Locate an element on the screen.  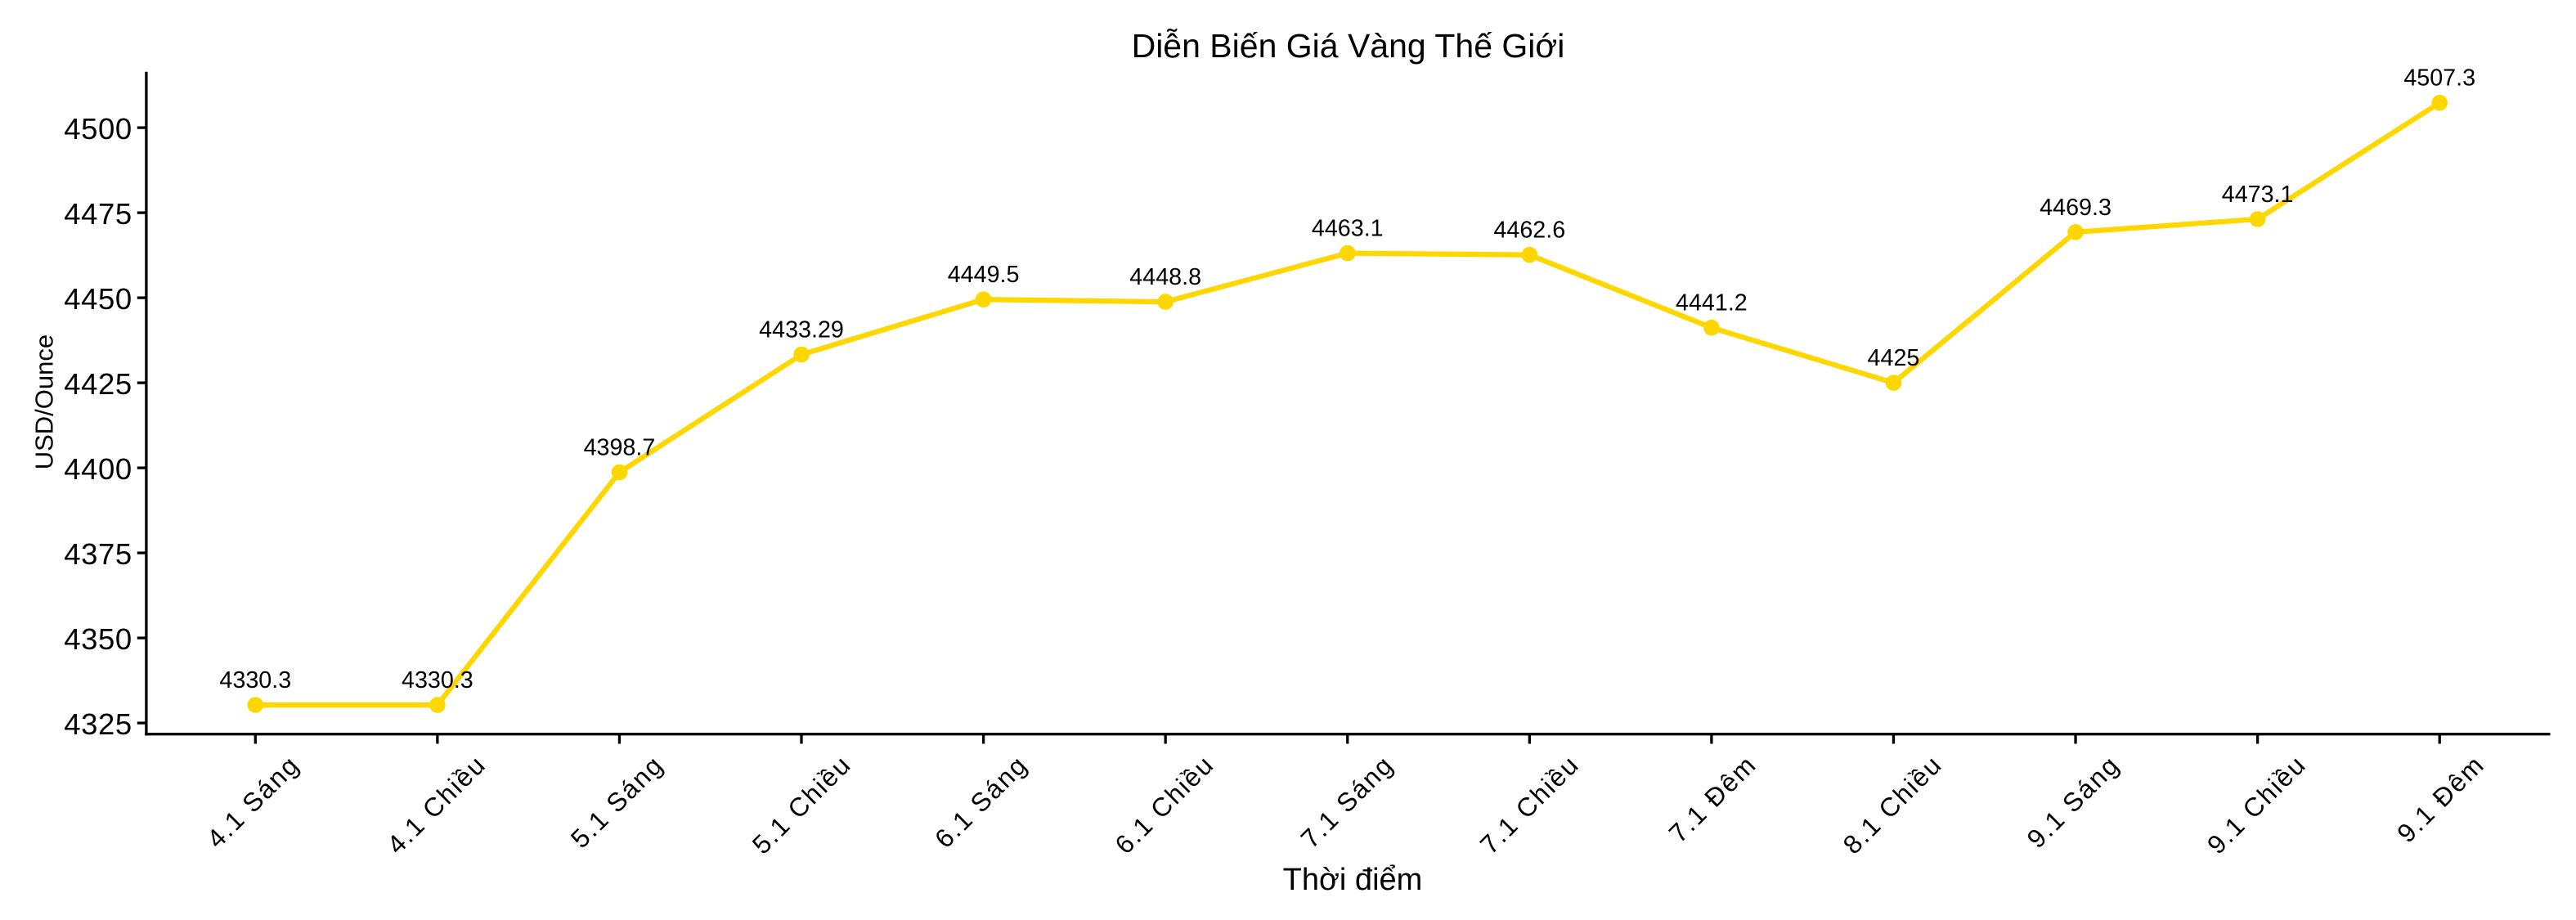
svg-text: Thời điểm is located at coordinates (1353, 880).